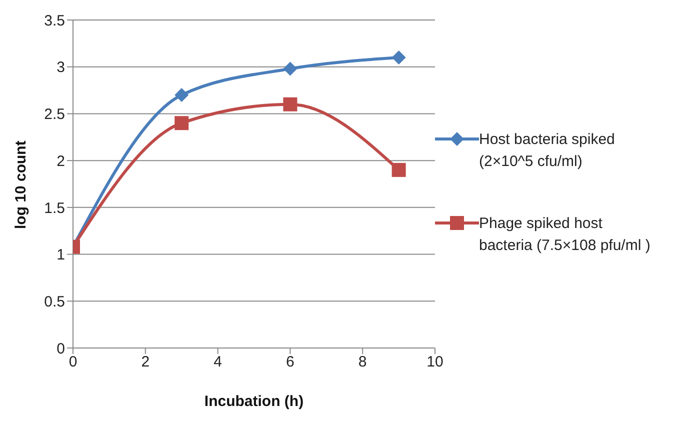  Describe the element at coordinates (54, 21) in the screenshot. I see `y-tick-label: 3.5` at that location.